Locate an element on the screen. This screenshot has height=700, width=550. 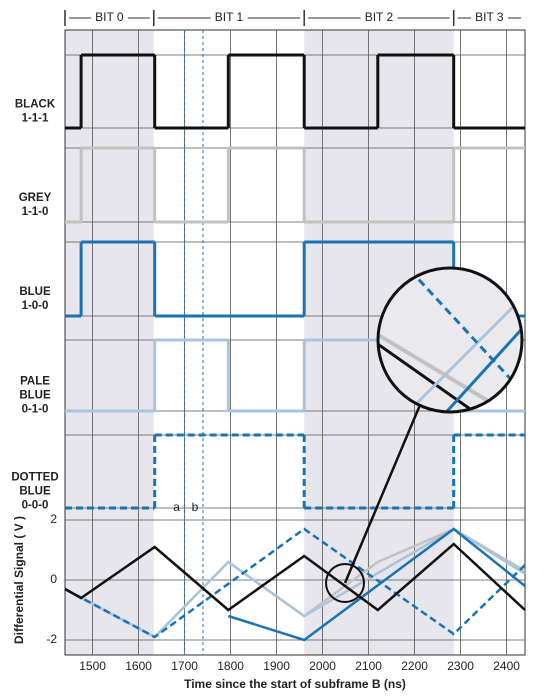
y-tick-label: -2 is located at coordinates (51, 639).